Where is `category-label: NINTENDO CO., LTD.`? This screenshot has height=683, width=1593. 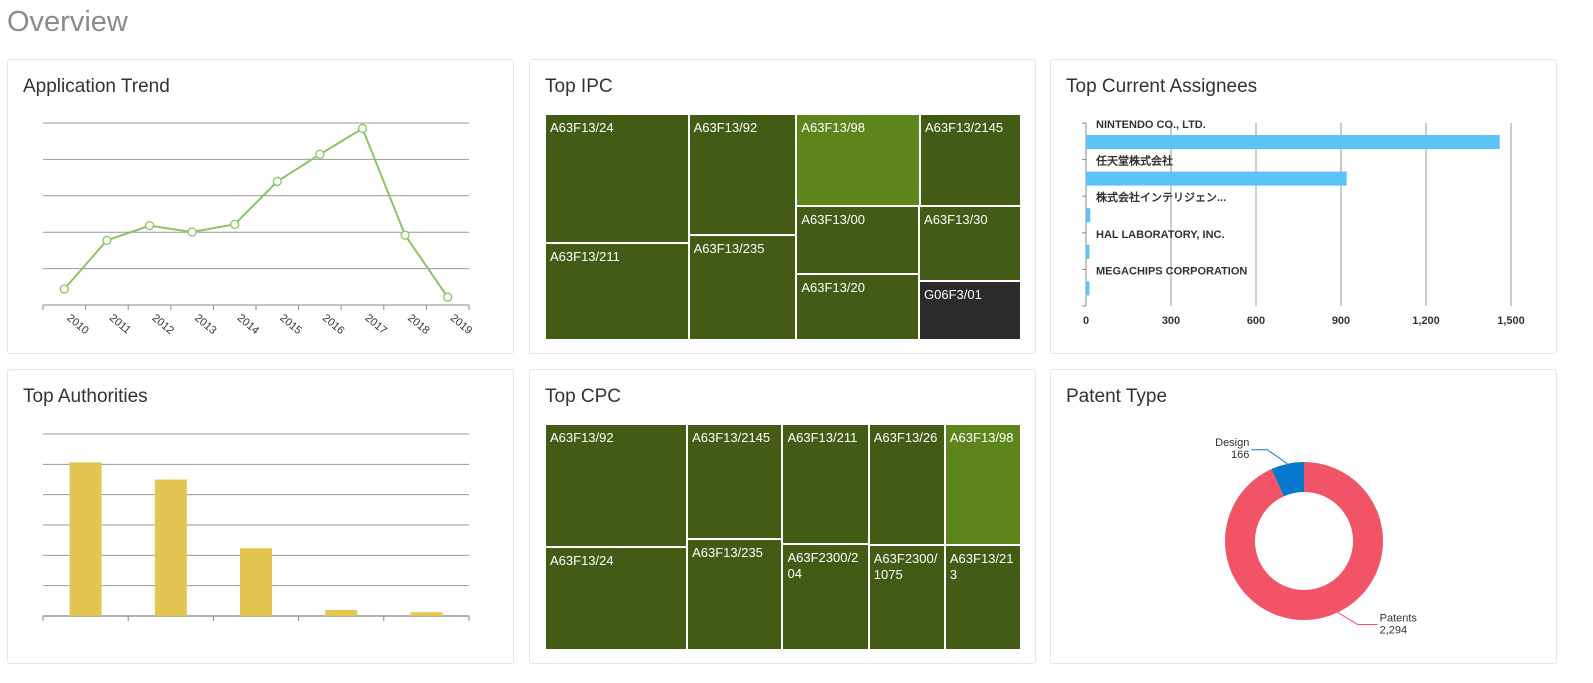 category-label: NINTENDO CO., LTD. is located at coordinates (1151, 125).